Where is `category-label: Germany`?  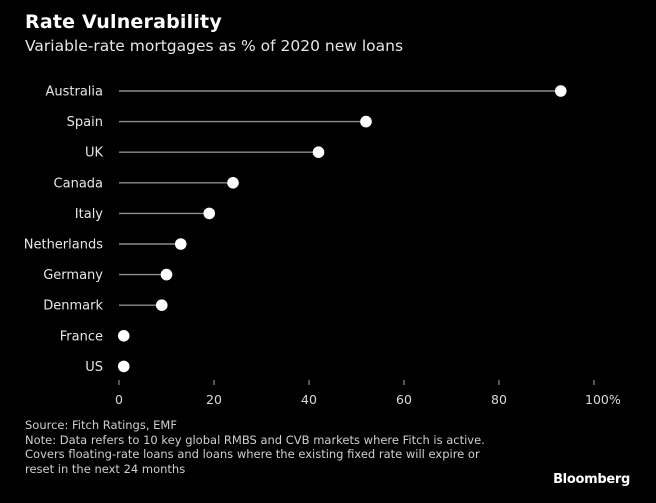 category-label: Germany is located at coordinates (73, 275).